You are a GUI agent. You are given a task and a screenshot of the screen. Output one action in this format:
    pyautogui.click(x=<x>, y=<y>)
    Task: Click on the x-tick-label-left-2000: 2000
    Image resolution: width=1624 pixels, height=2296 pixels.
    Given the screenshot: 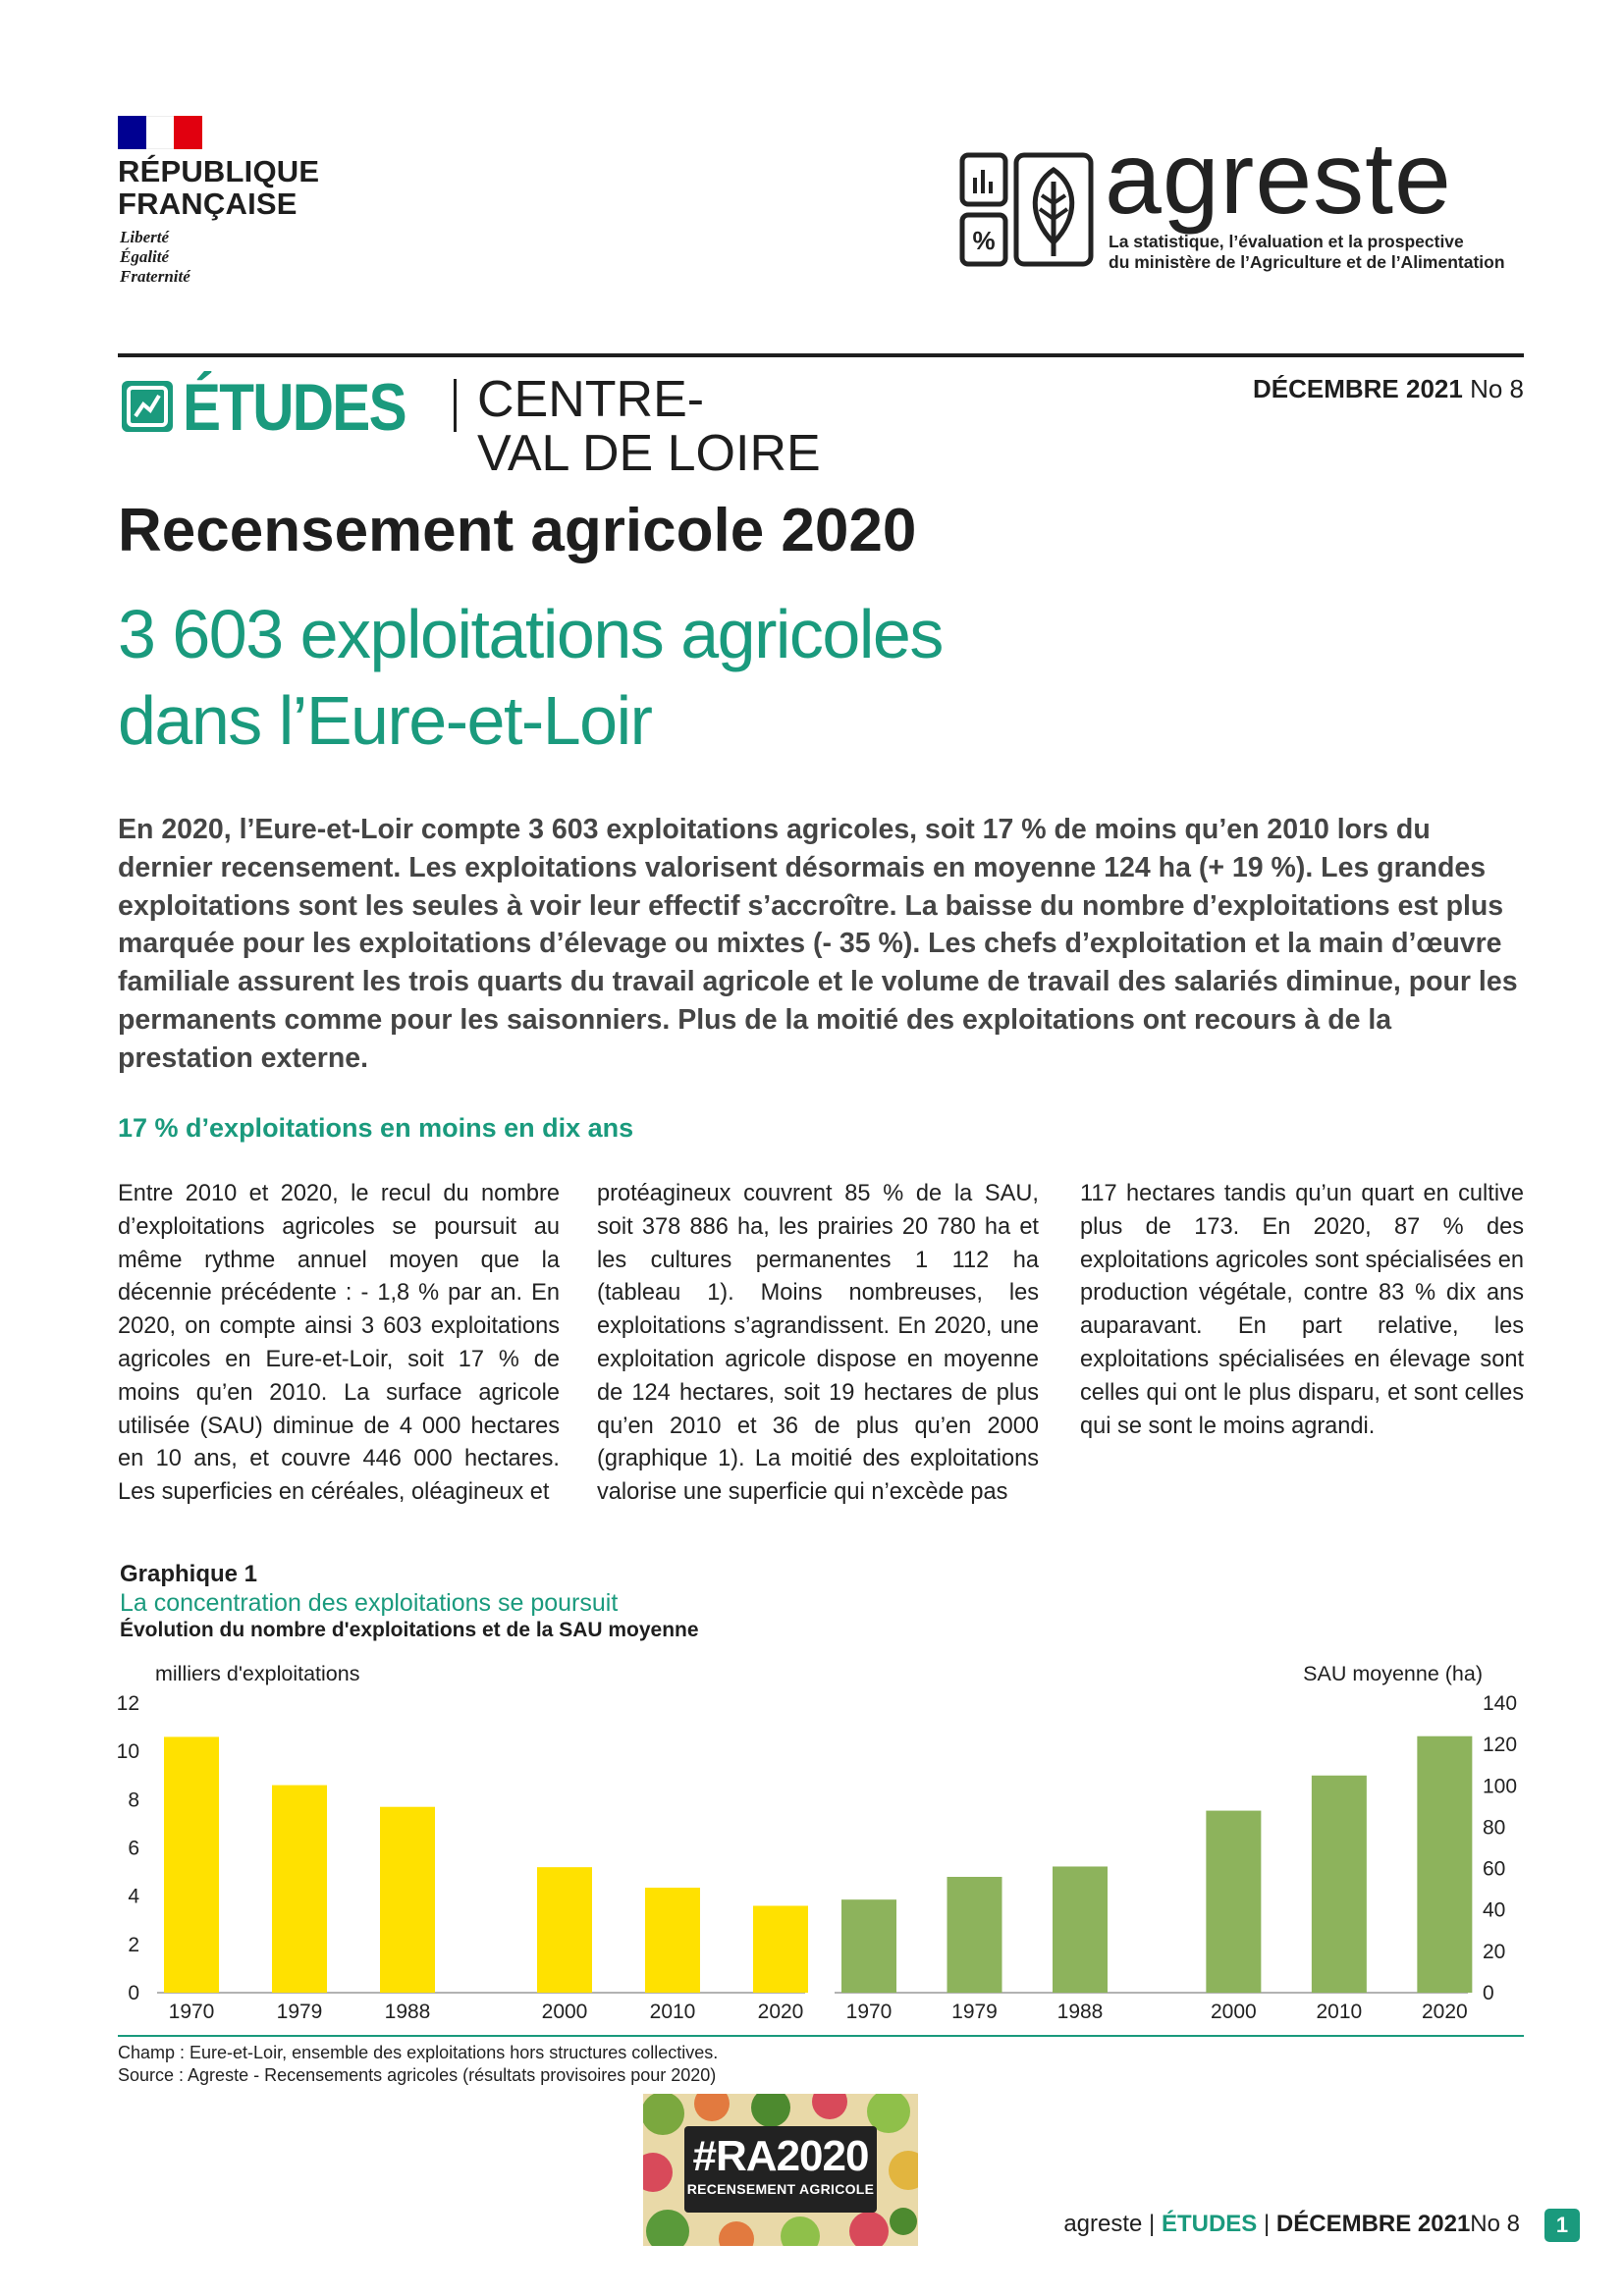 What is the action you would take?
    pyautogui.click(x=565, y=2012)
    